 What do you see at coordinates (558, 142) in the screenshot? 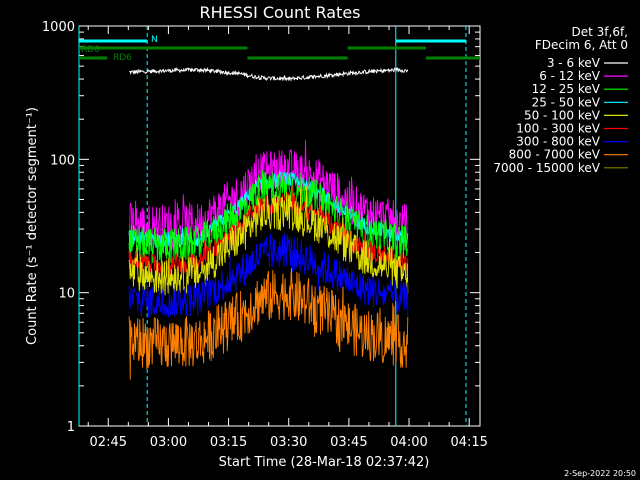
I see `legend-label: 300 - 800 keV` at bounding box center [558, 142].